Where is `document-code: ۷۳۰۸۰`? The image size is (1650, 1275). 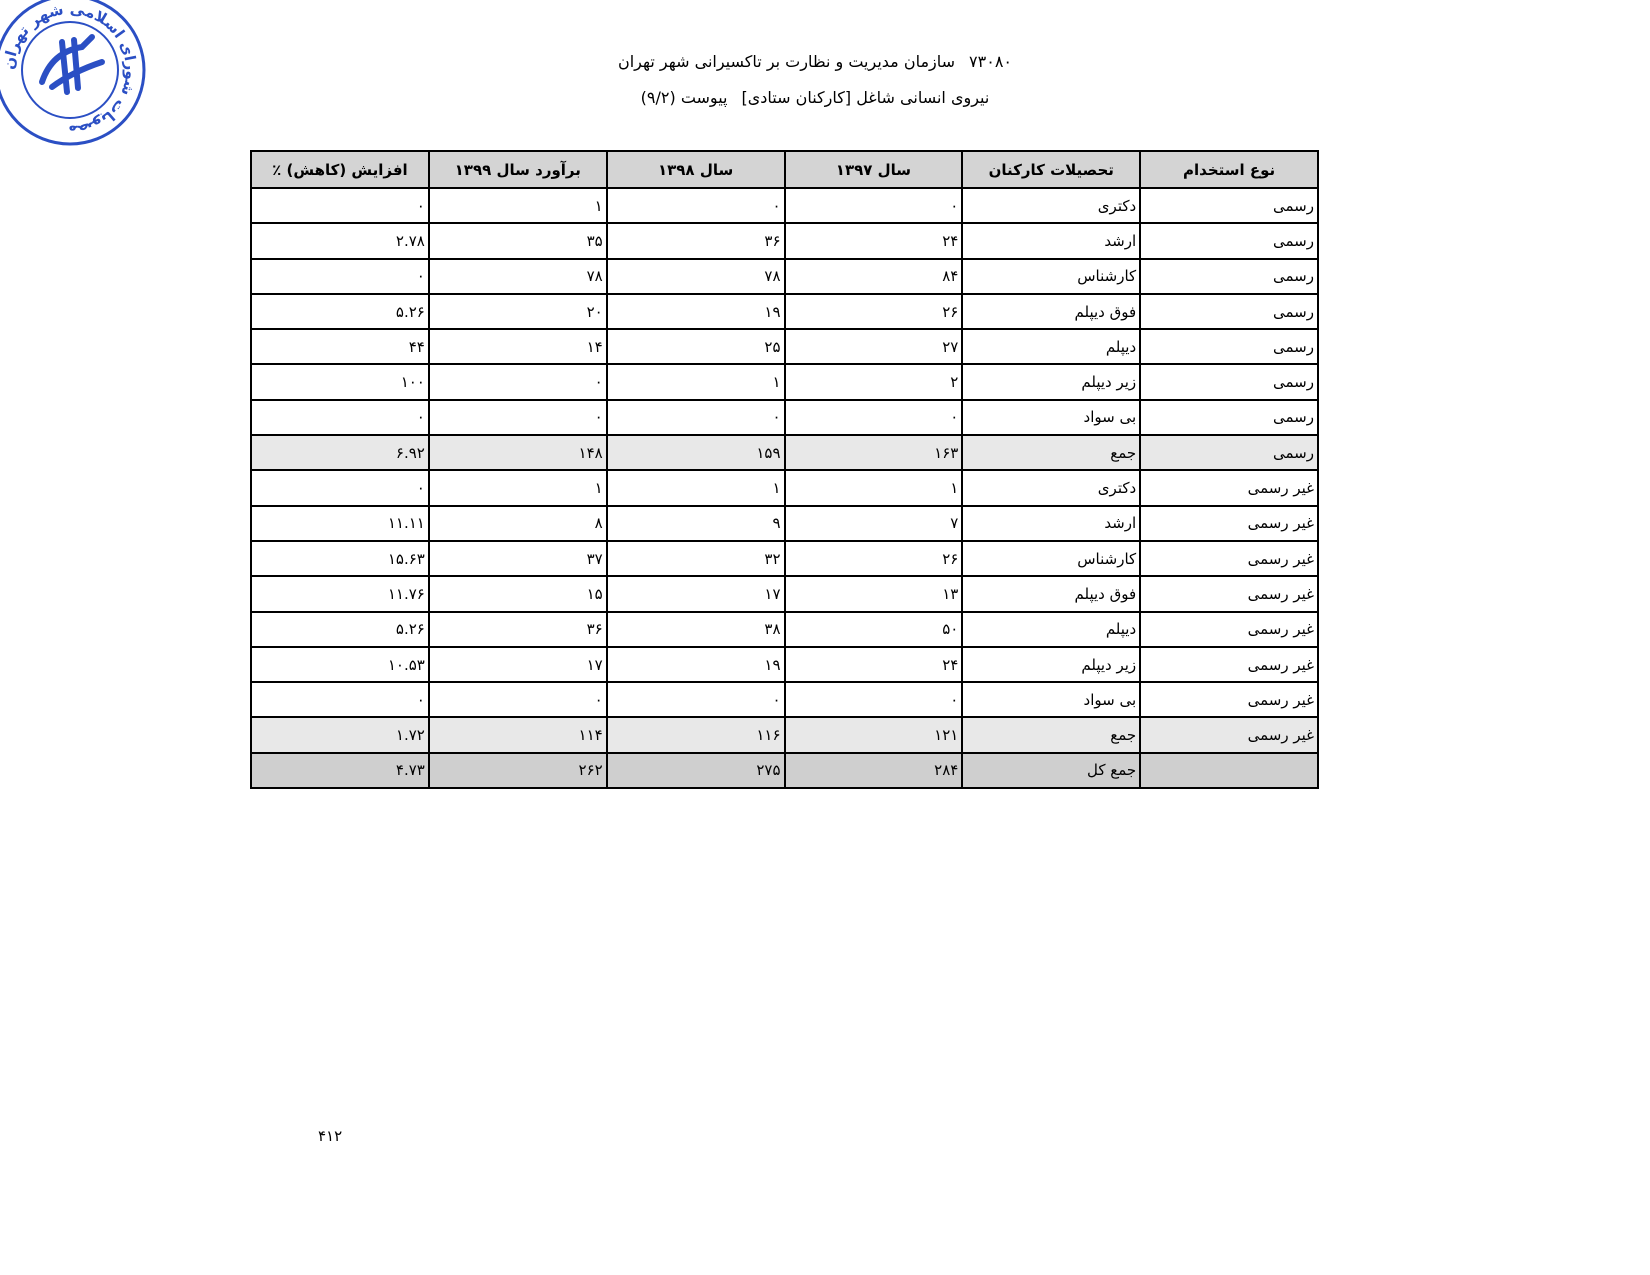
document-code: ۷۳۰۸۰ is located at coordinates (990, 61).